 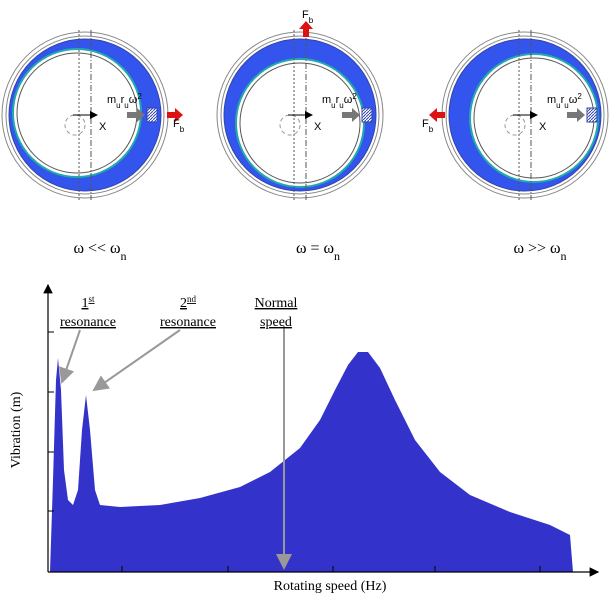 I want to click on caption: ω >> ωn, so click(x=539, y=251).